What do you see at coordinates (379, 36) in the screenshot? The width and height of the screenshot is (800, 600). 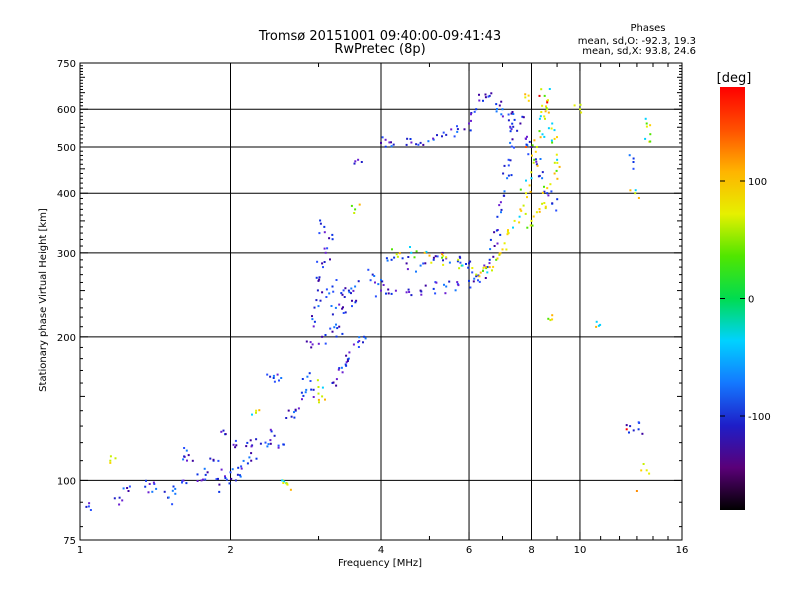 I see `chart-title: Tromsø 20151001 09:40:00-09:41:43` at bounding box center [379, 36].